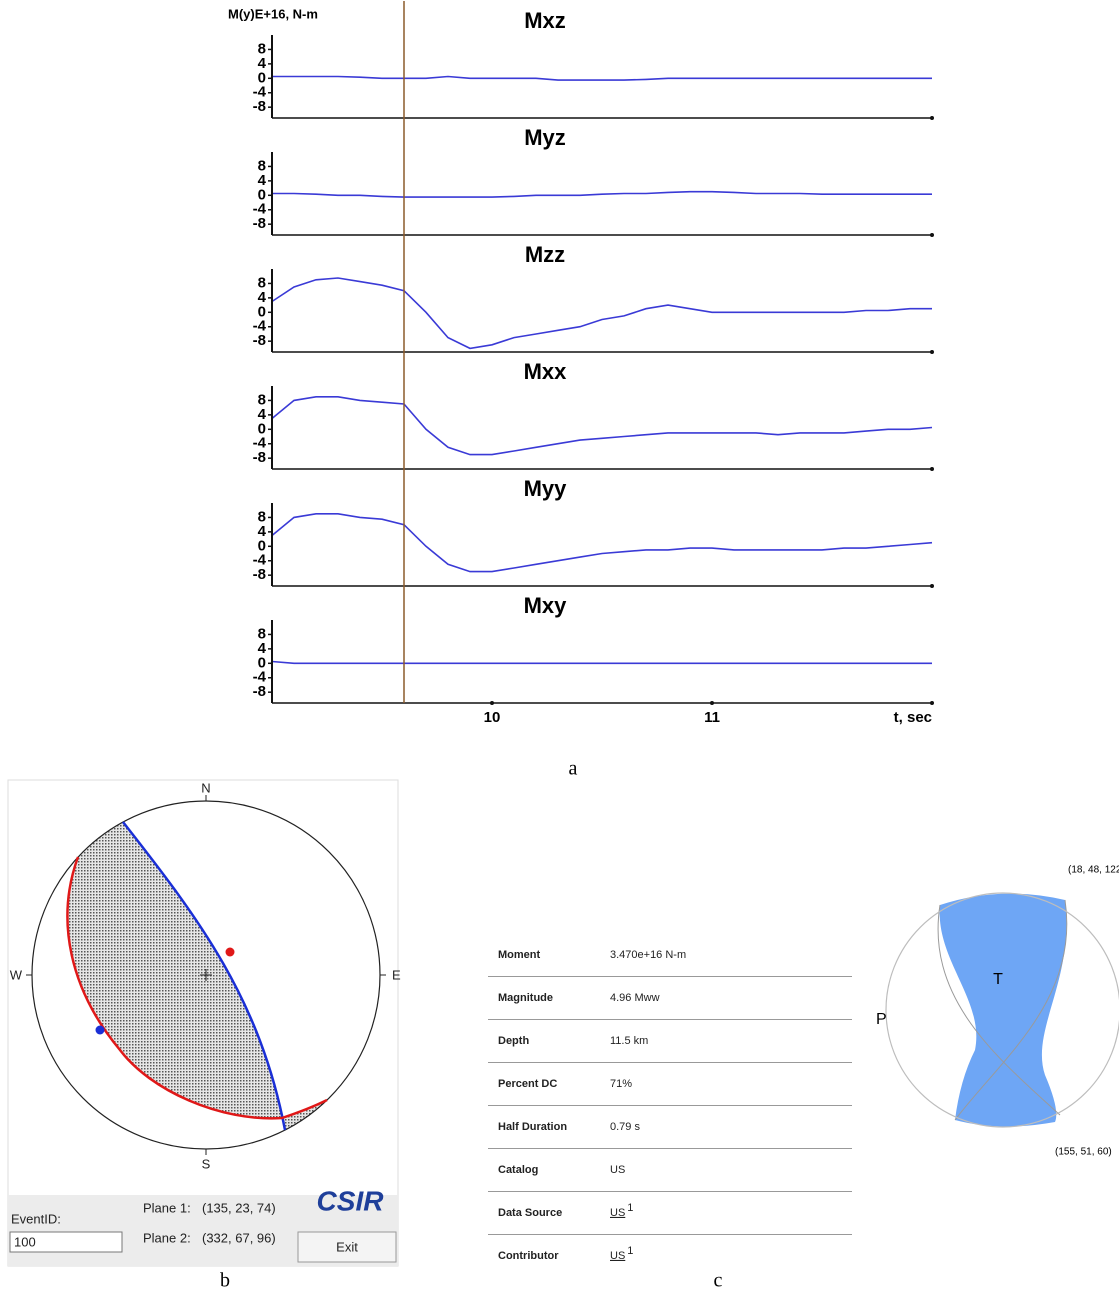 This screenshot has width=1119, height=1295. I want to click on x-tick-label: 10, so click(492, 717).